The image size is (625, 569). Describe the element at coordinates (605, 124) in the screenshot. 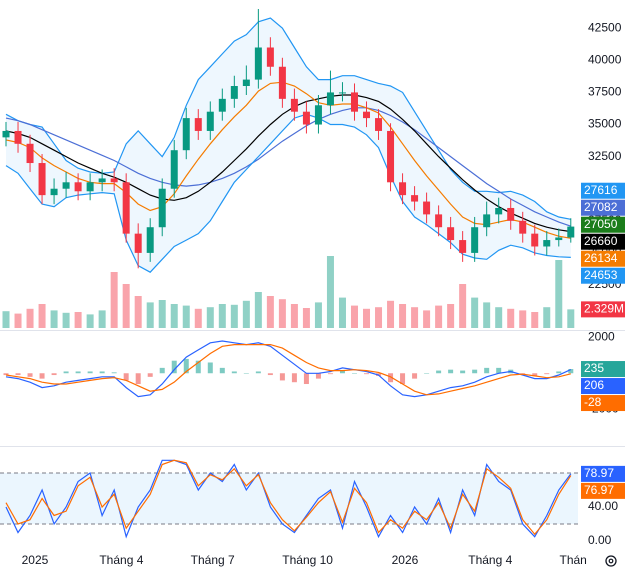

I see `y-tick-label: 35000` at that location.